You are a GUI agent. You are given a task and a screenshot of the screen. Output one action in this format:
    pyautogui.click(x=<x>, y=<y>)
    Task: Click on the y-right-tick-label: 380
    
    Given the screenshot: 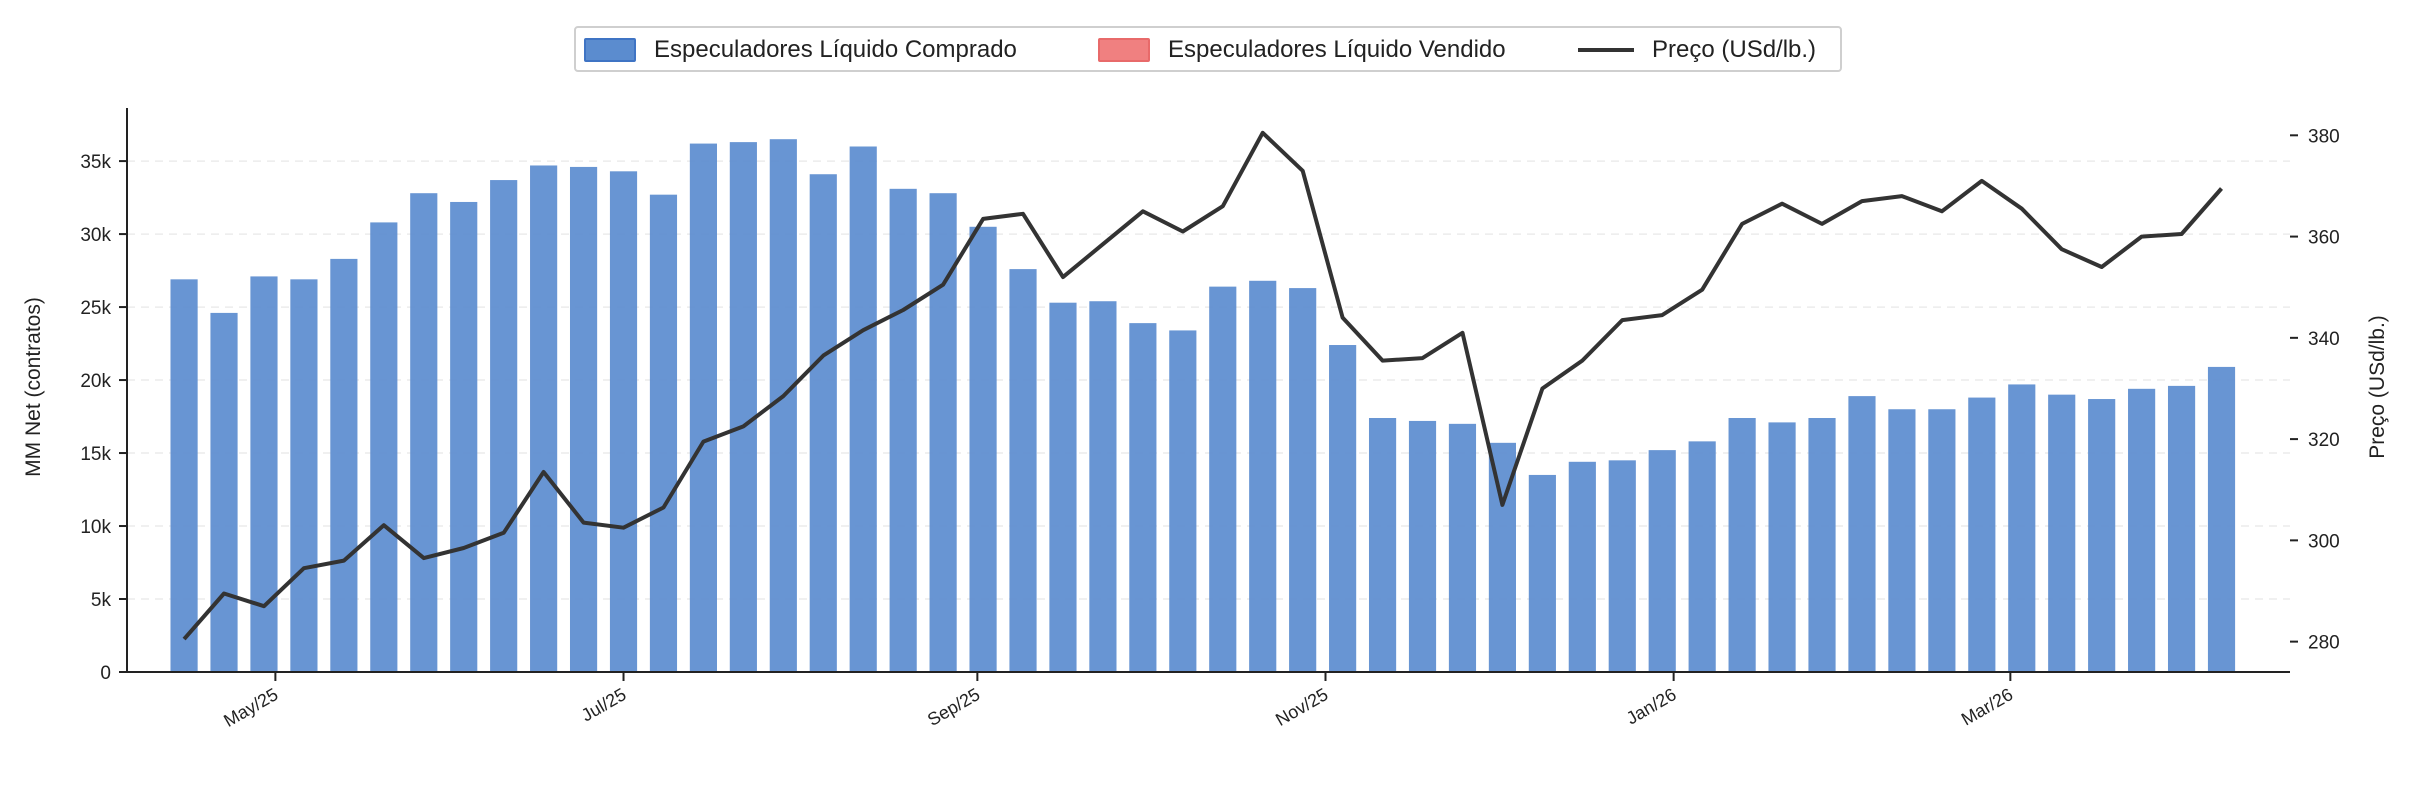 What is the action you would take?
    pyautogui.click(x=2324, y=136)
    